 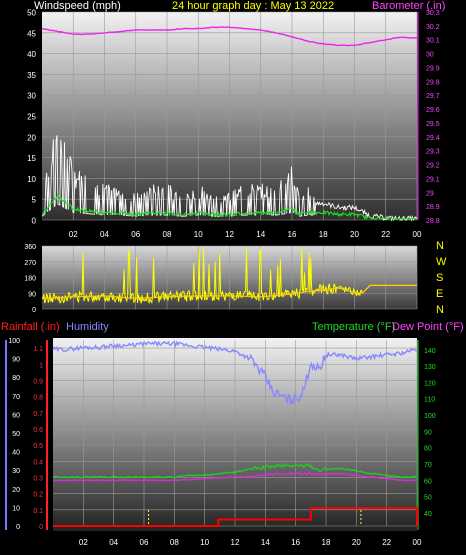 What do you see at coordinates (31, 75) in the screenshot?
I see `wind-tick-label: 35` at bounding box center [31, 75].